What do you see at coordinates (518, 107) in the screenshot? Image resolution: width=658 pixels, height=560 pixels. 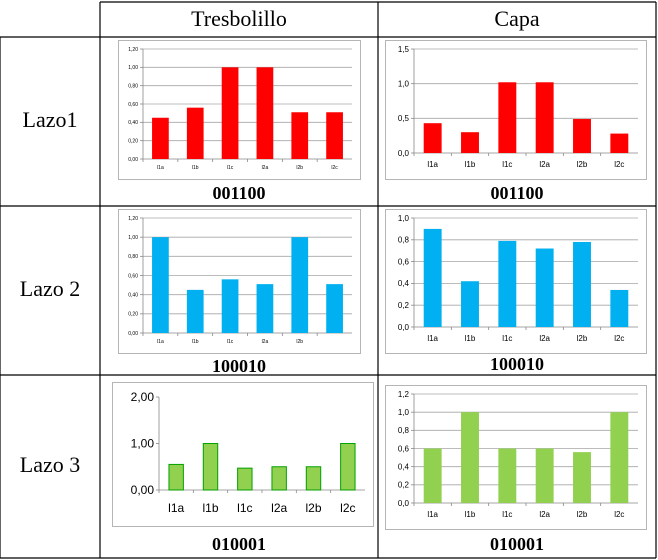 I see `chart-svg: 0,0 0,5 1,0 1,5 l1a l1b l1c l2a l2b l2c` at bounding box center [518, 107].